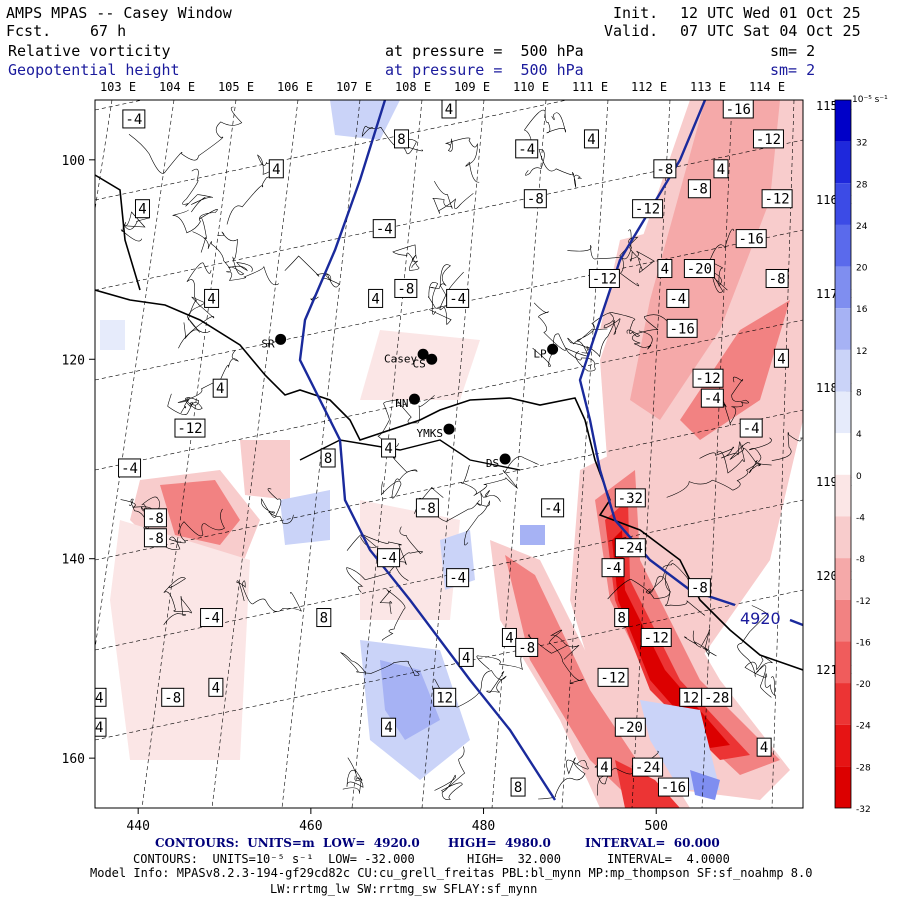 This screenshot has height=900, width=900. What do you see at coordinates (130, 468) in the screenshot?
I see `contour-label-33: -4` at bounding box center [130, 468].